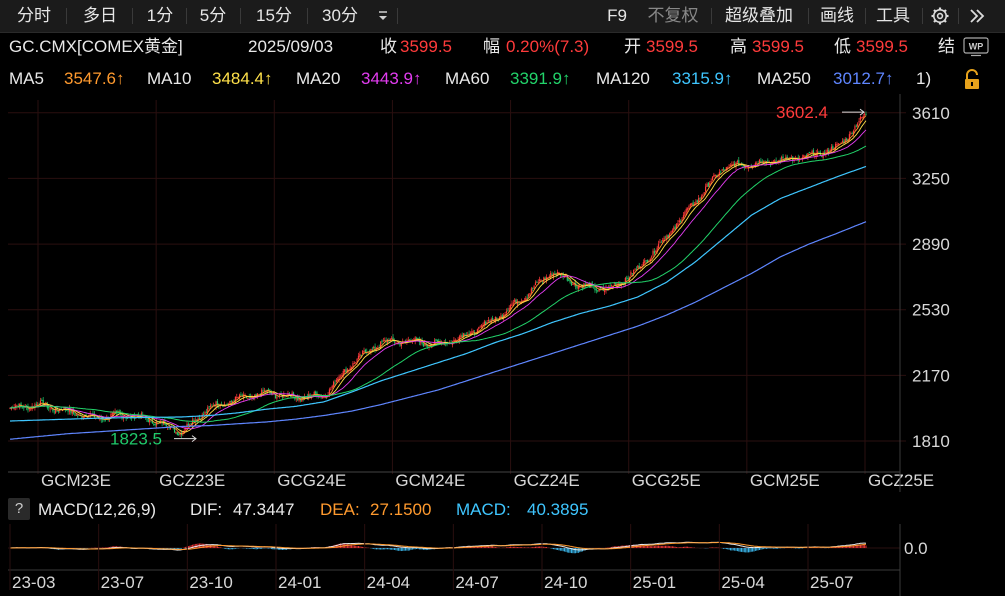  I want to click on lock-button, so click(972, 84).